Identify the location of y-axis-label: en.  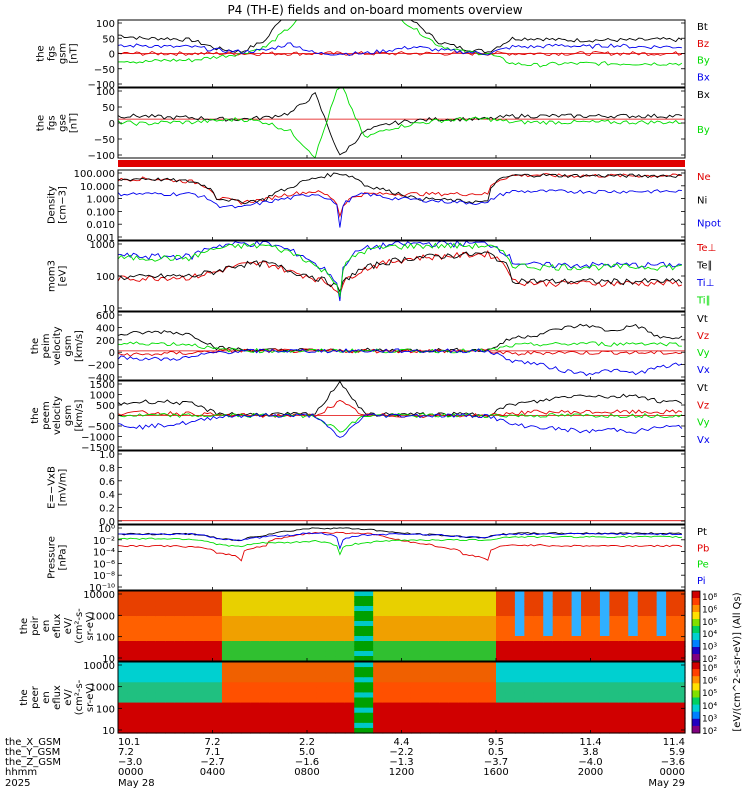
(46, 626).